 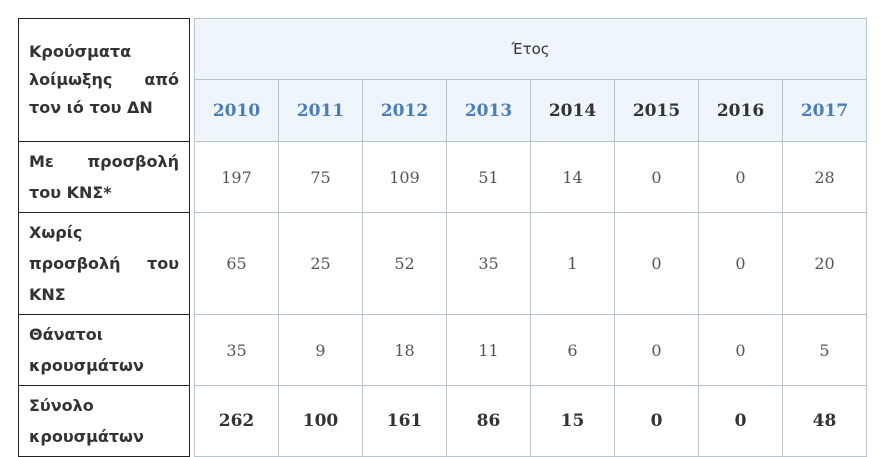 I want to click on value-cell: 9, so click(x=321, y=350).